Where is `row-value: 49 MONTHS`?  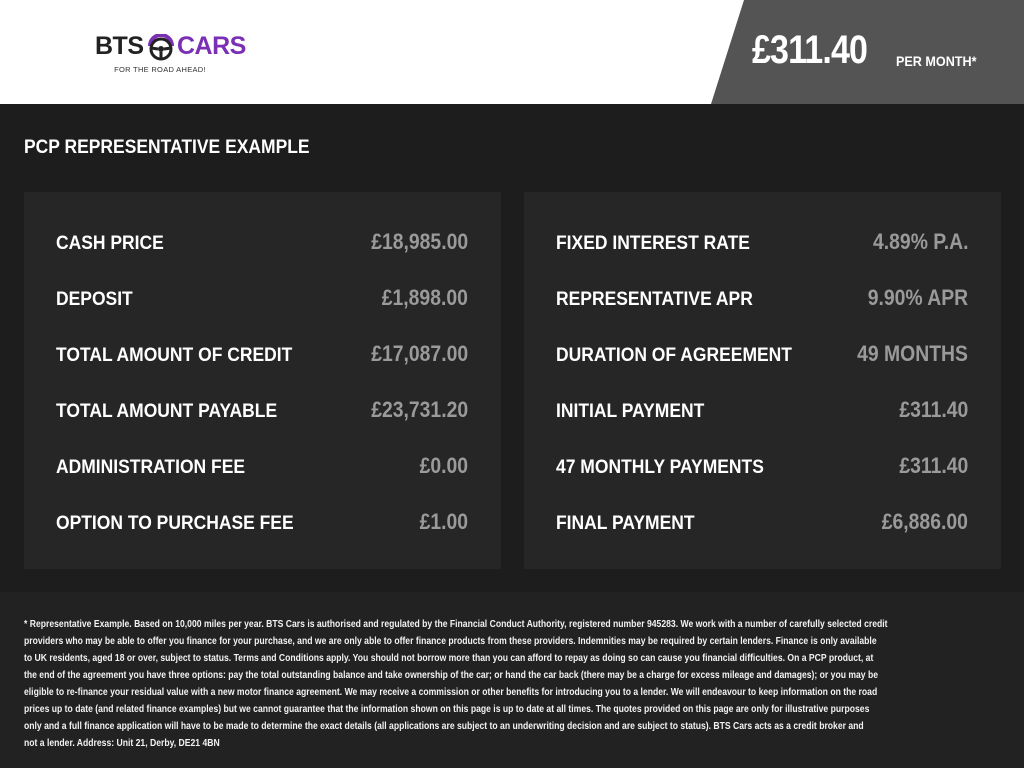
row-value: 49 MONTHS is located at coordinates (912, 353).